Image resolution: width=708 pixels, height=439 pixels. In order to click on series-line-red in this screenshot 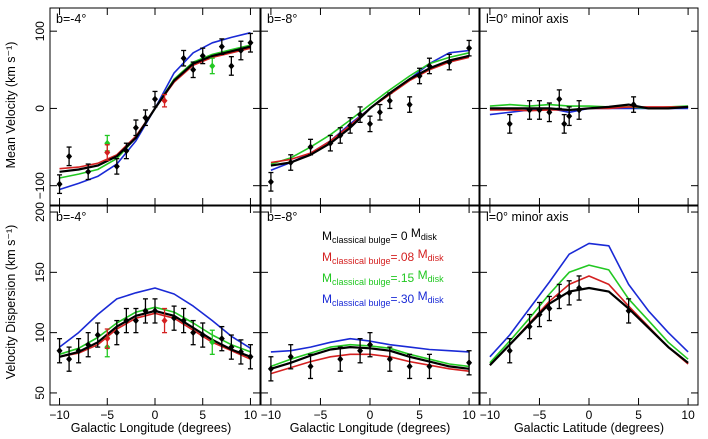, I will do `click(370, 110)`.